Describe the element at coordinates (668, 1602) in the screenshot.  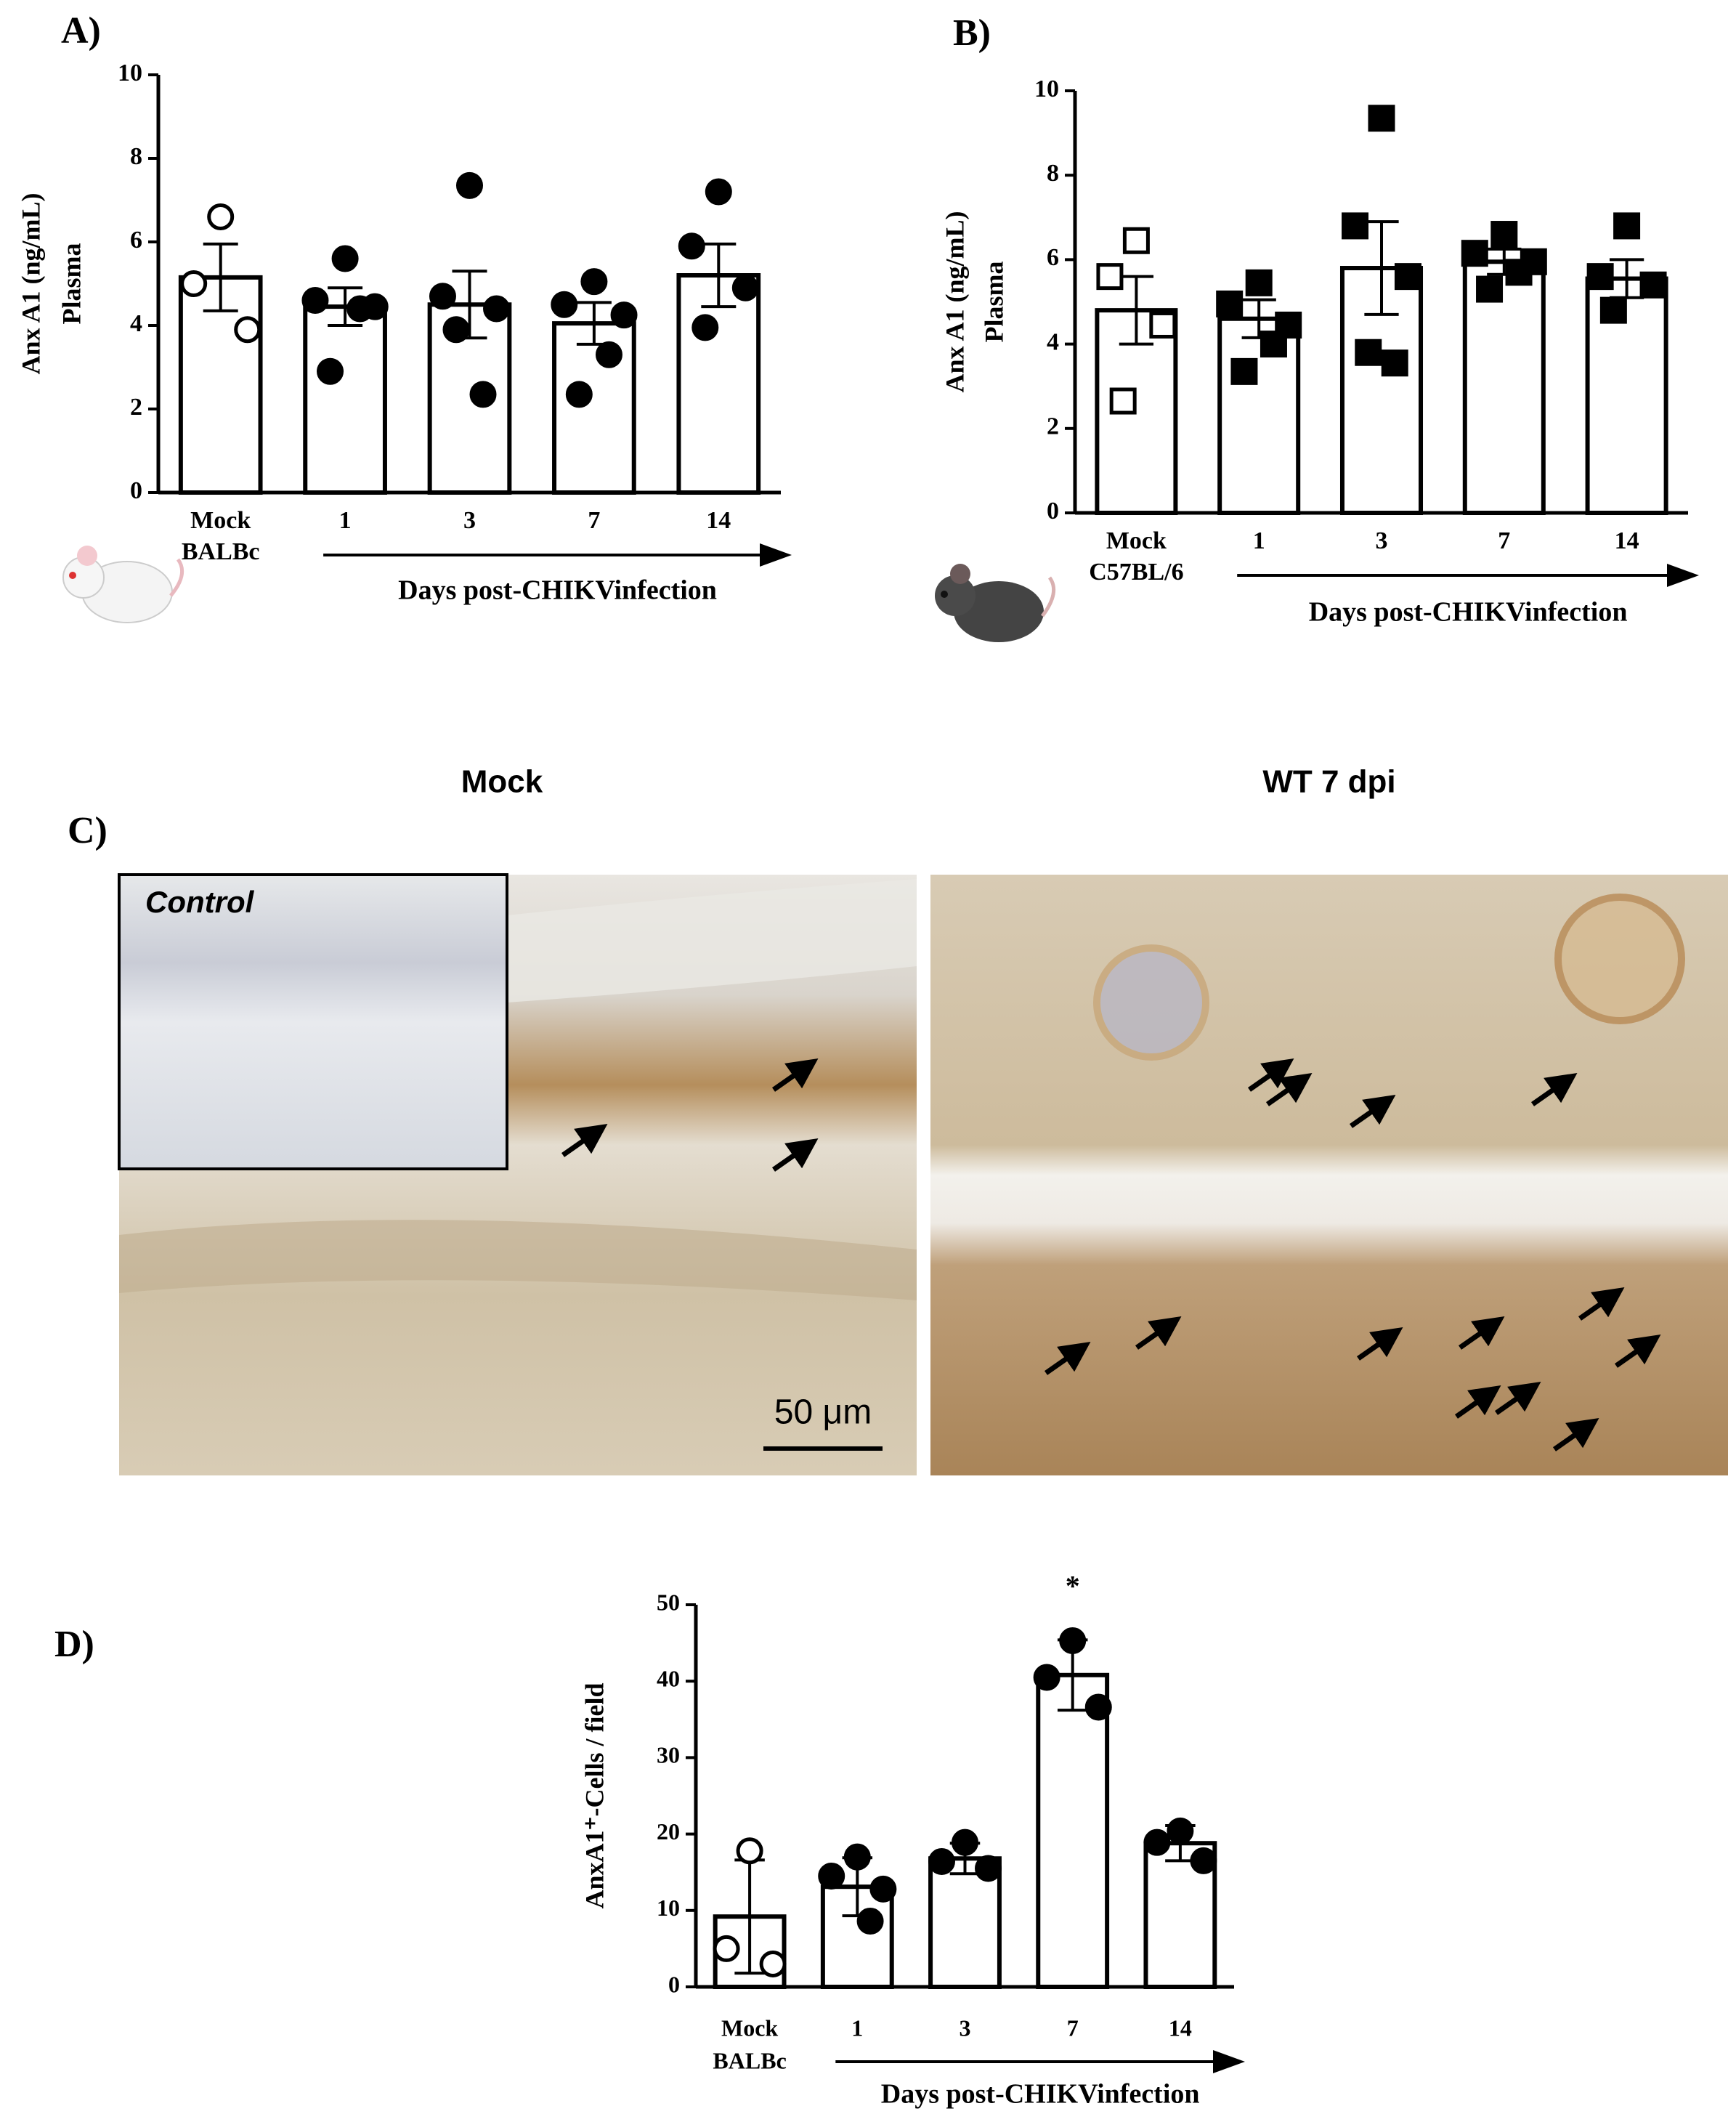
I see `y-tick-label: 50` at that location.